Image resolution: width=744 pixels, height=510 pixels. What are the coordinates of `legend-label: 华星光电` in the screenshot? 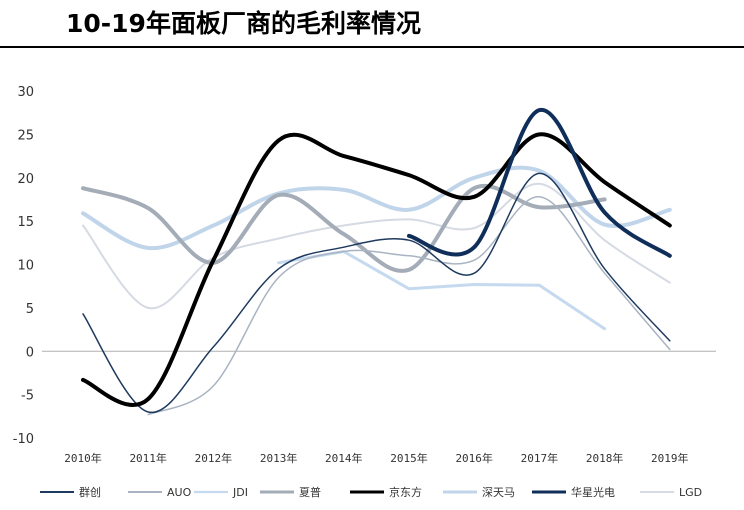 It's located at (593, 492).